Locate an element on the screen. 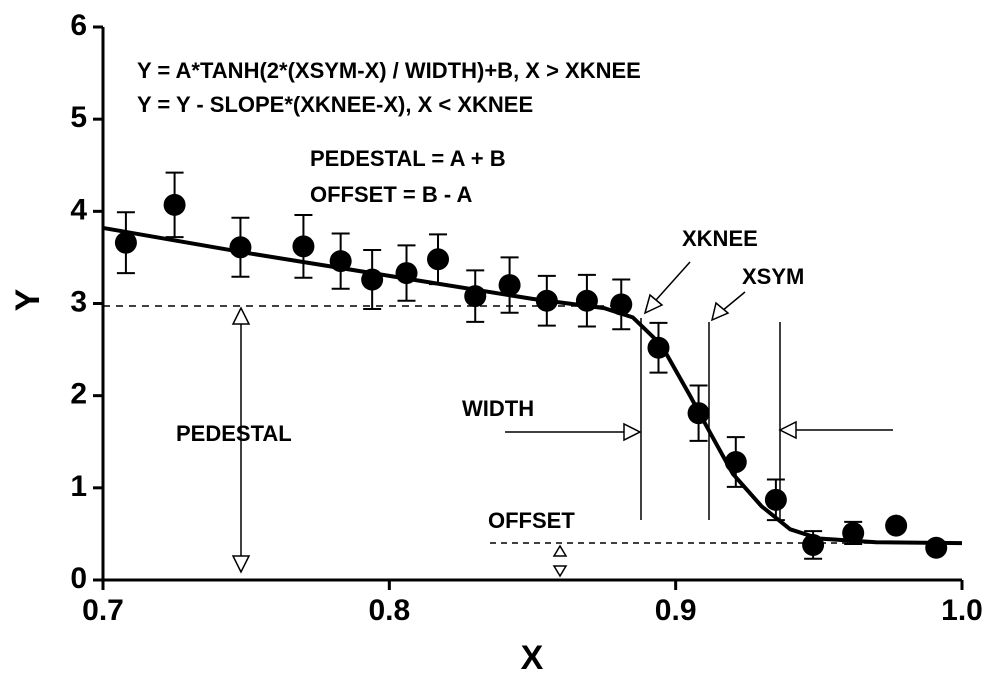 The image size is (991, 683). x-axis-label: X is located at coordinates (532, 658).